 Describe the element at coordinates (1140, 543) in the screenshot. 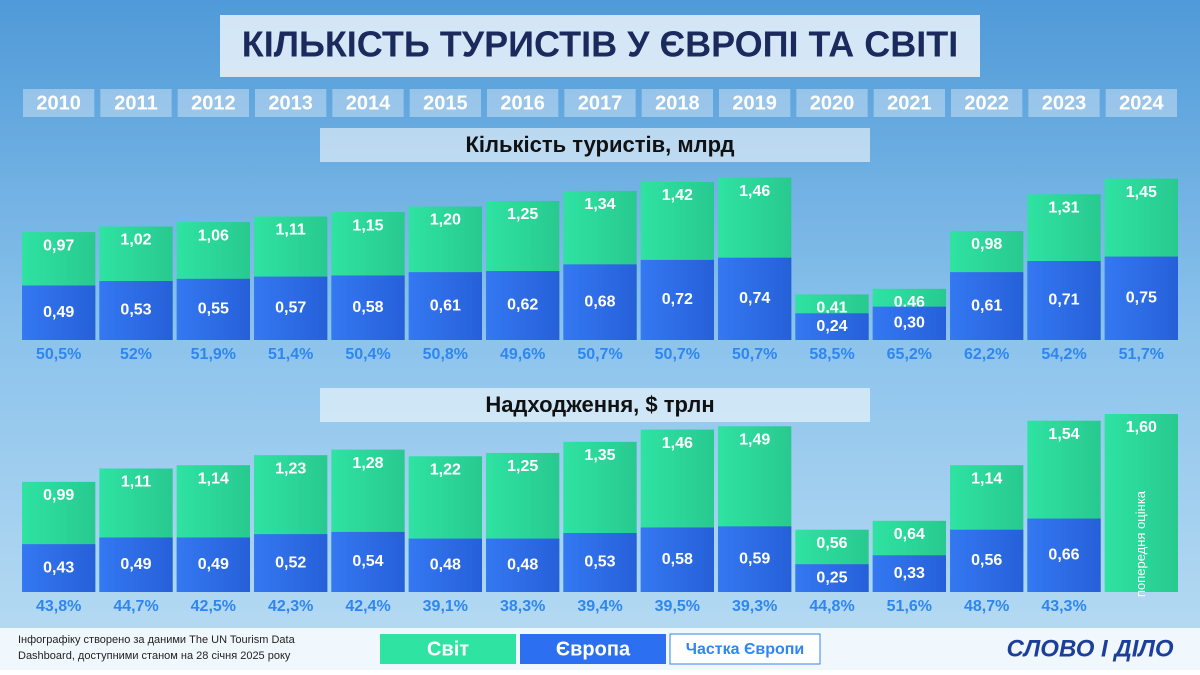

I see `annotation: попередня оцінка` at that location.